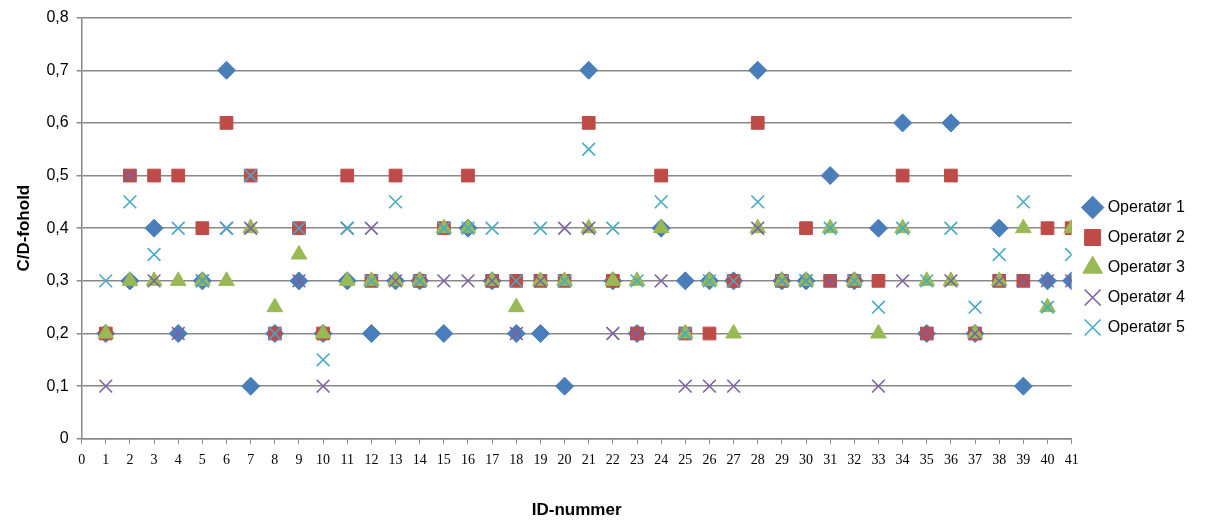 The width and height of the screenshot is (1205, 530). Describe the element at coordinates (57, 332) in the screenshot. I see `y-tick-label: 0,2` at that location.